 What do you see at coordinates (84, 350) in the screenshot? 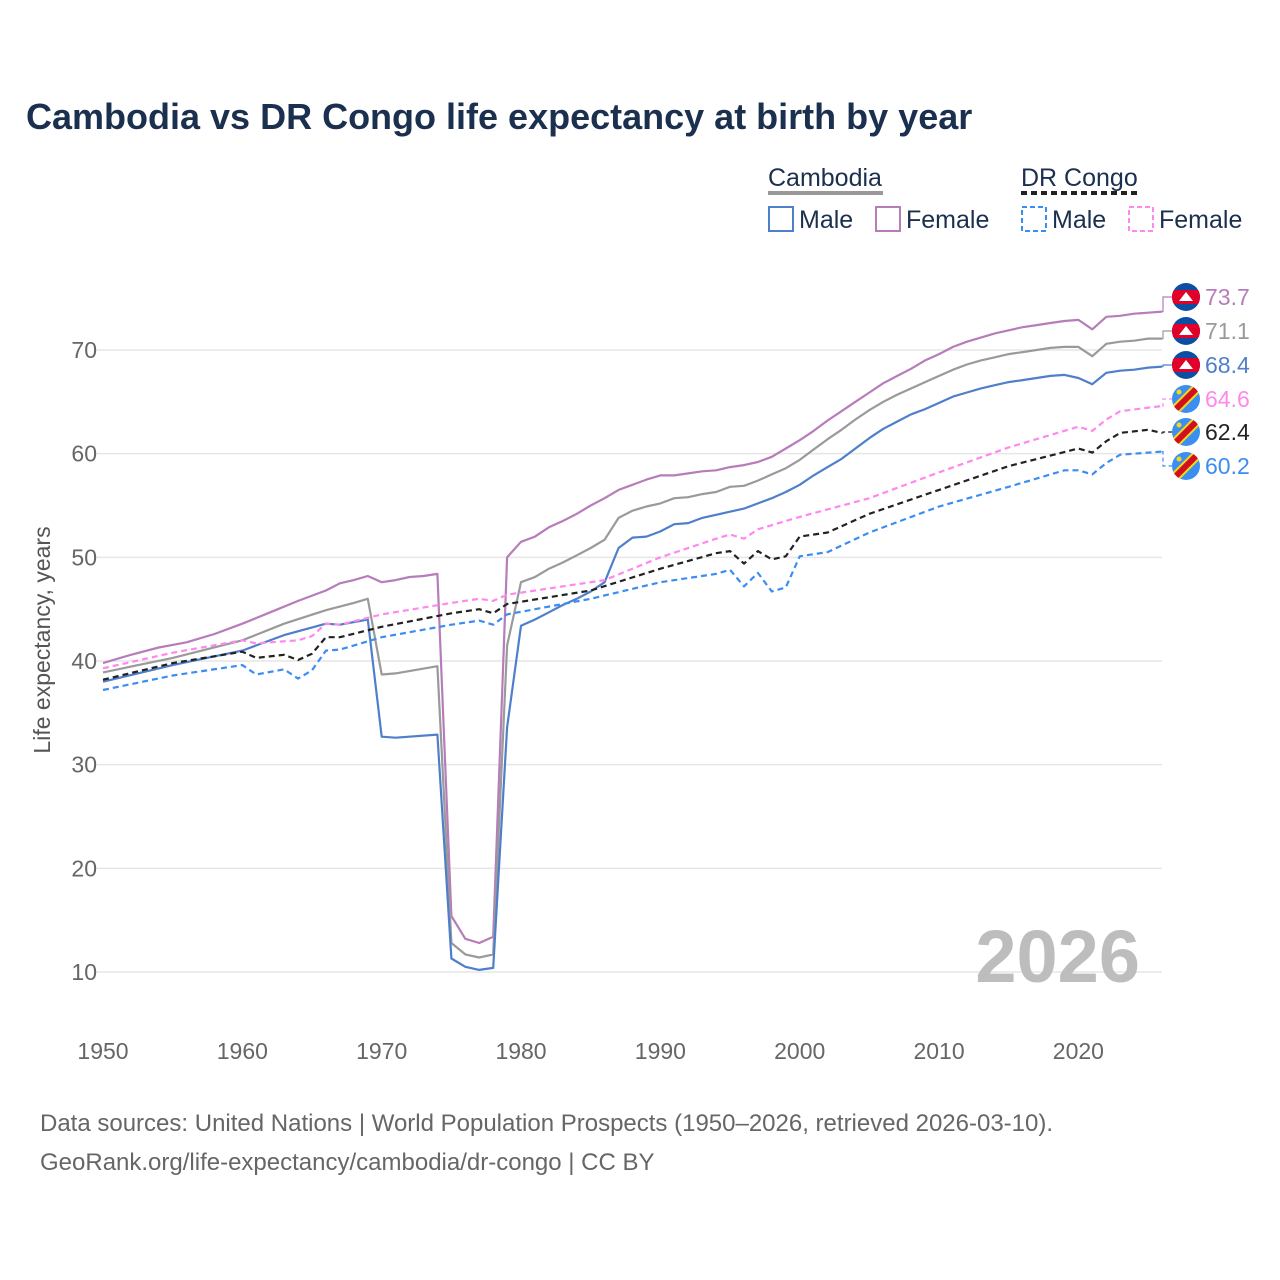
I see `y-tick-label: 70` at bounding box center [84, 350].